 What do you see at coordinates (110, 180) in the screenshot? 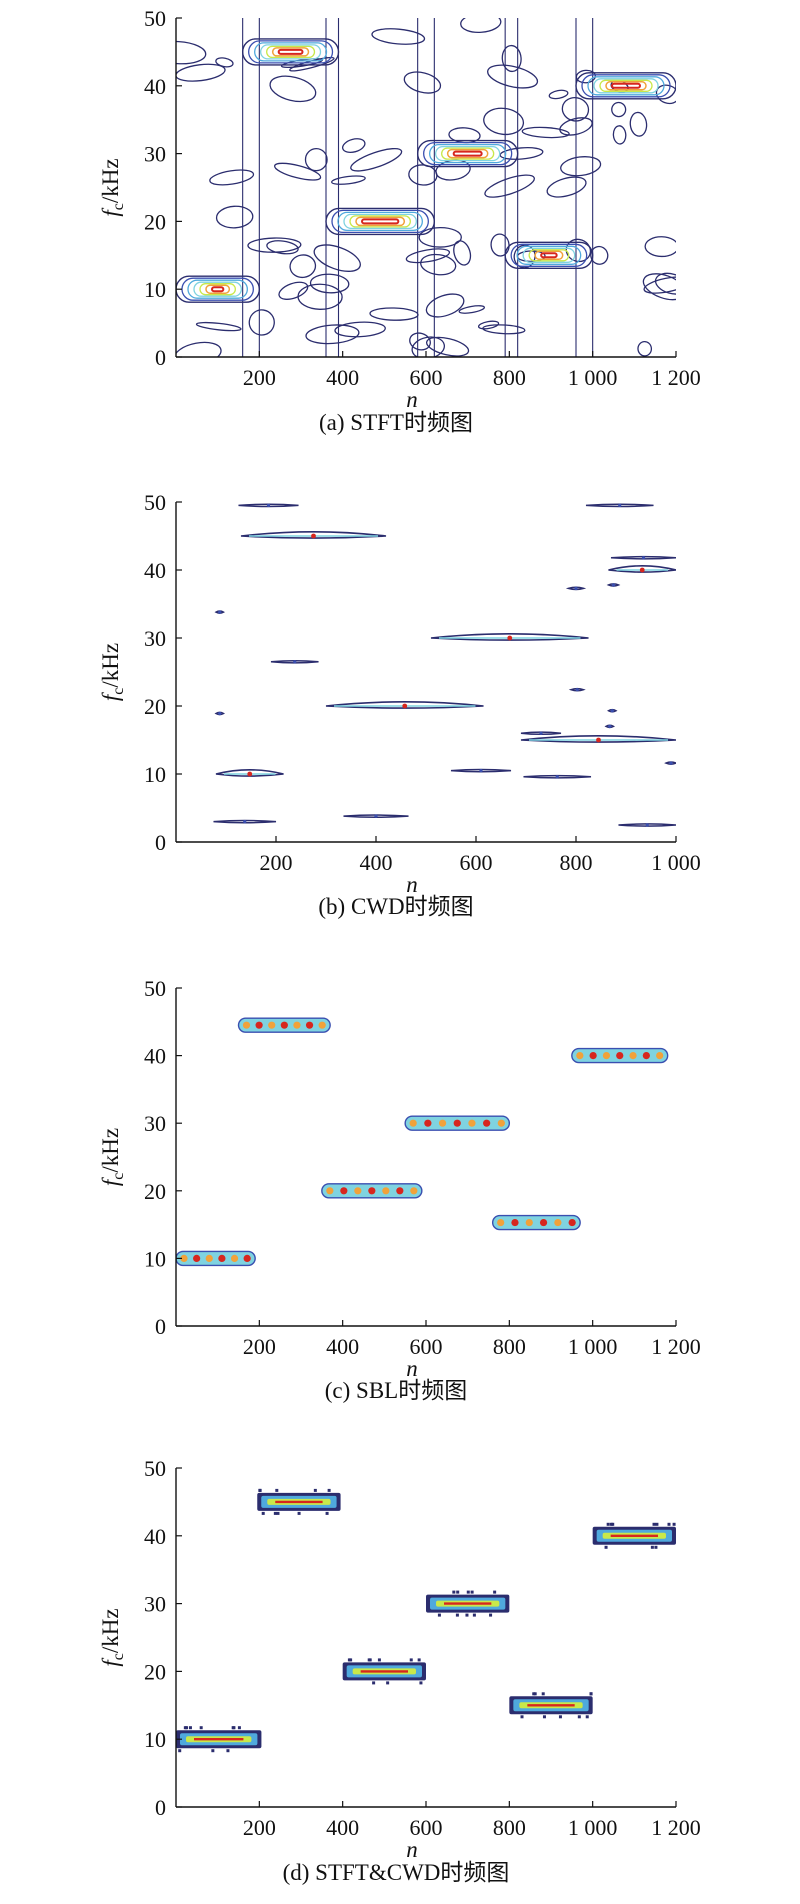
I see `y-axis-unit: /kHz` at bounding box center [110, 180].